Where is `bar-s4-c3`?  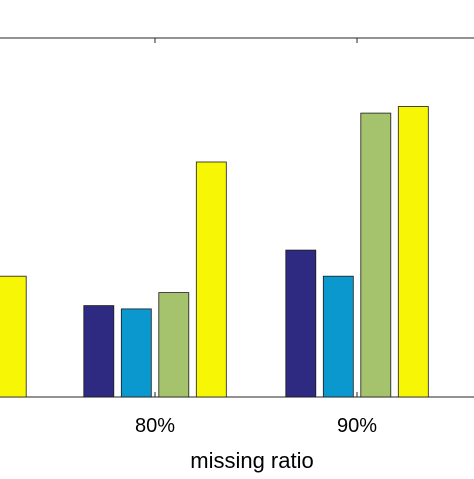 bar-s4-c3 is located at coordinates (413, 252).